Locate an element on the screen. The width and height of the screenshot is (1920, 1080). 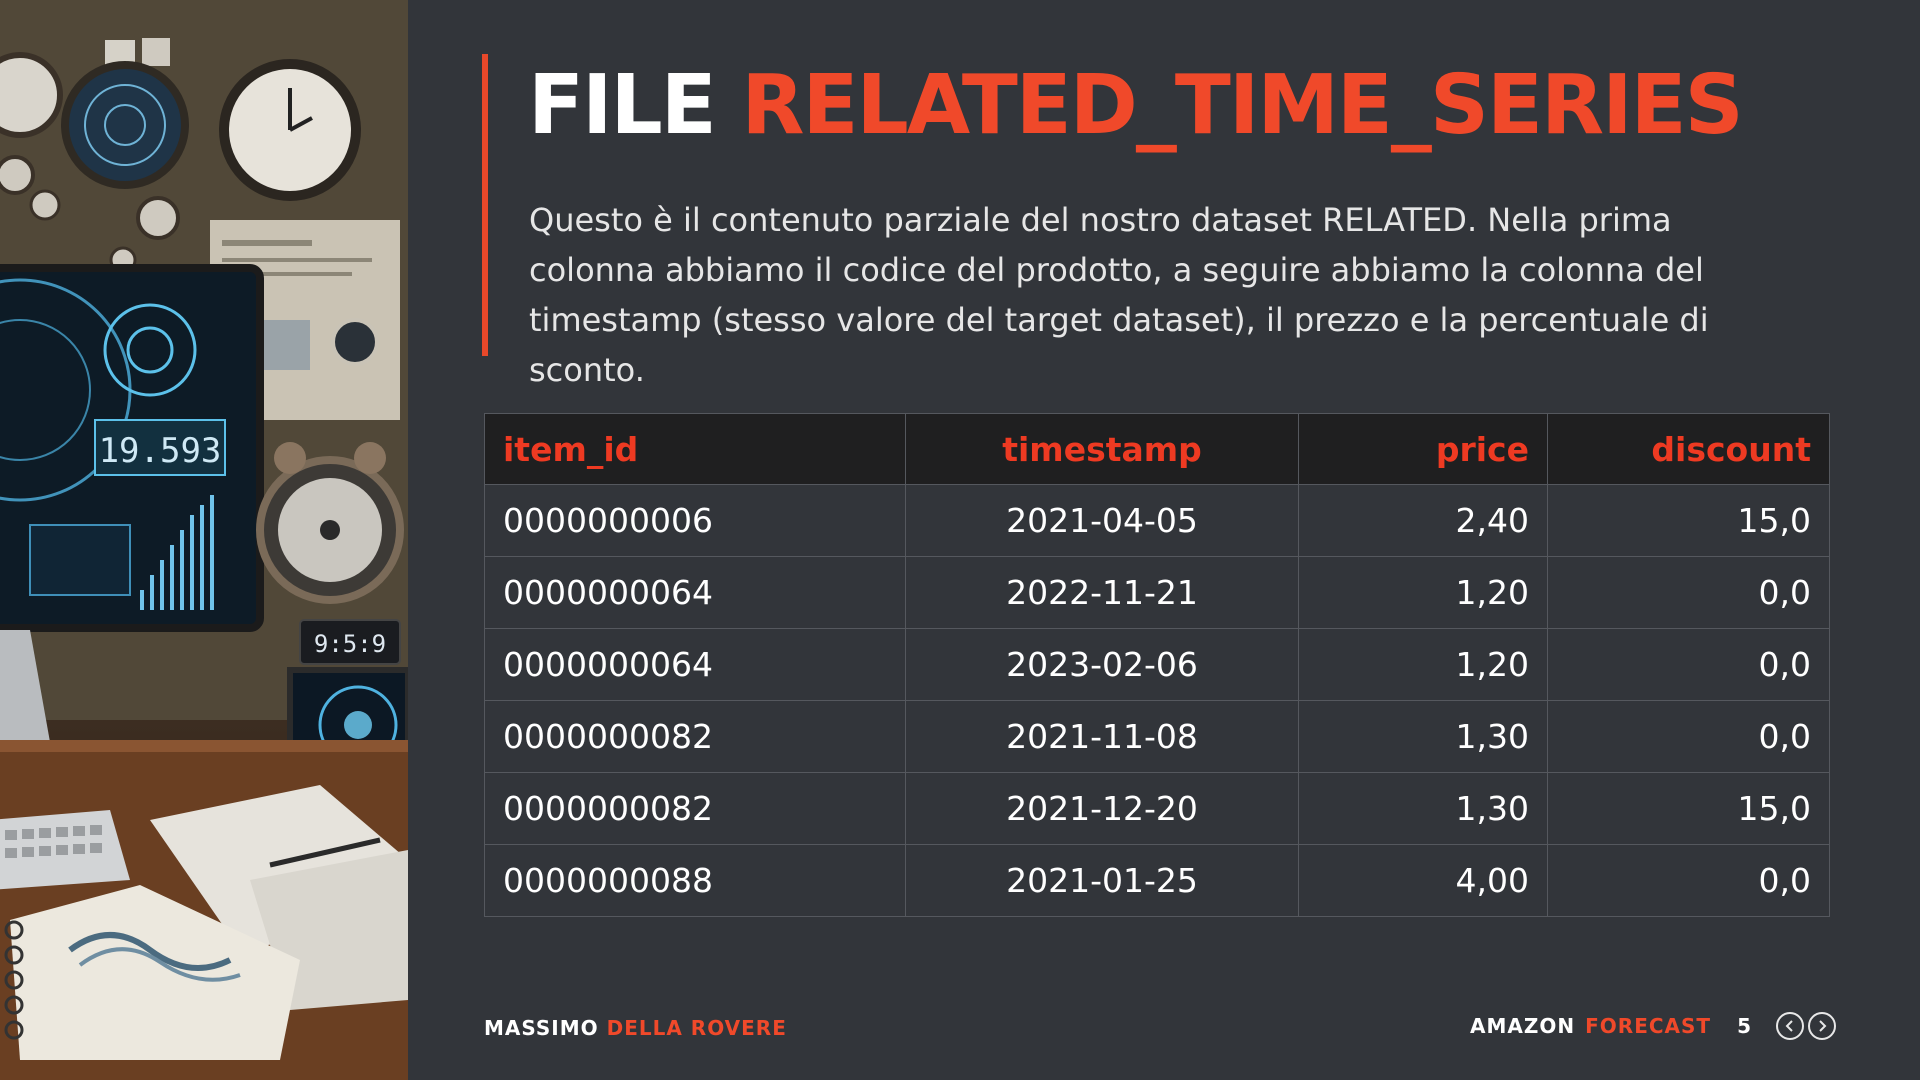
table-row: 0000000082 2021-11-08 1,30 0,0 is located at coordinates (1157, 736).